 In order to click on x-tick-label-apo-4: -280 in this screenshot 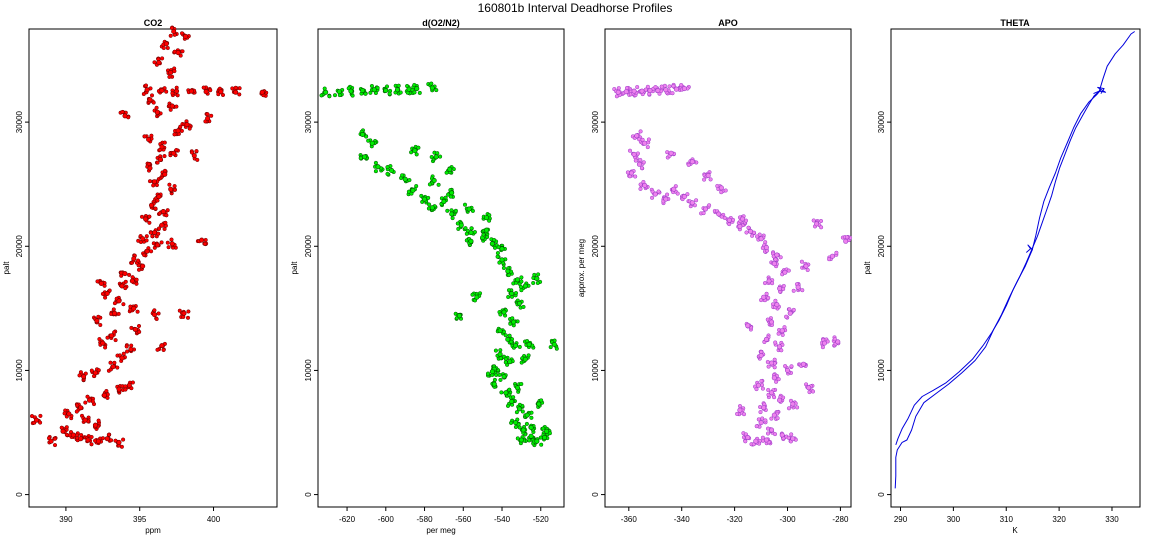, I will do `click(840, 519)`.